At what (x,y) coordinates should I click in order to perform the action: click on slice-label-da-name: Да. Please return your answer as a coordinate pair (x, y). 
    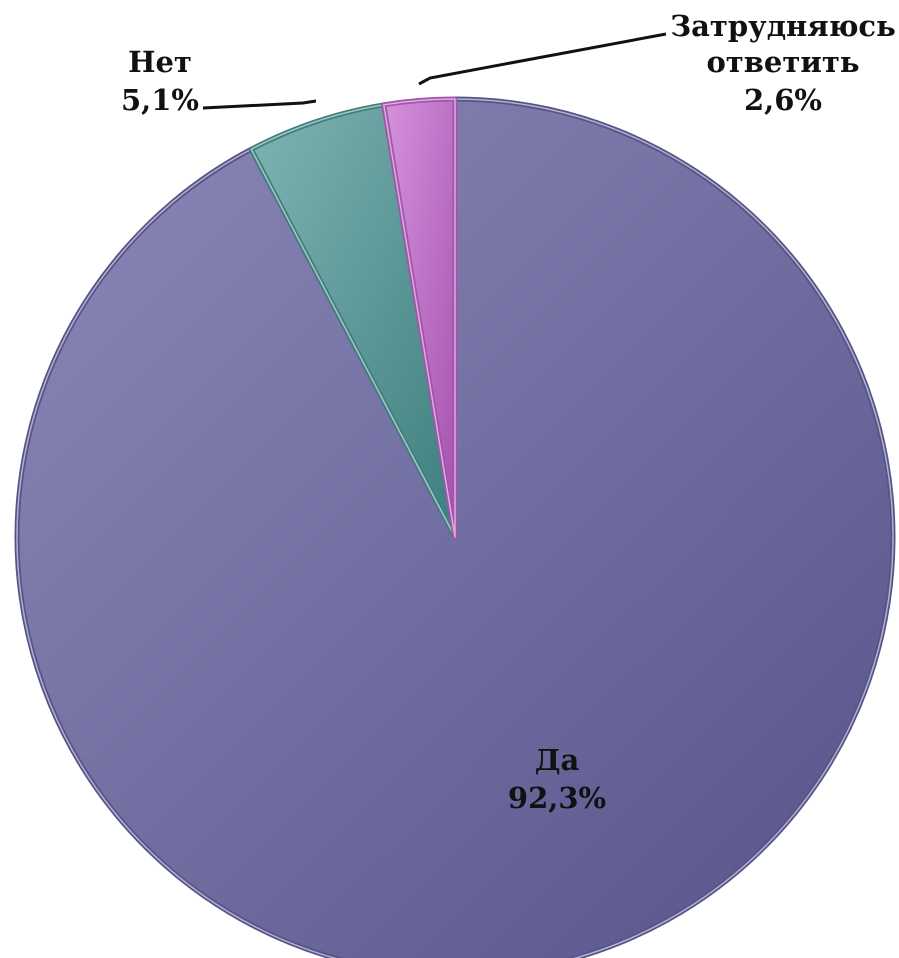
    Looking at the image, I should click on (557, 760).